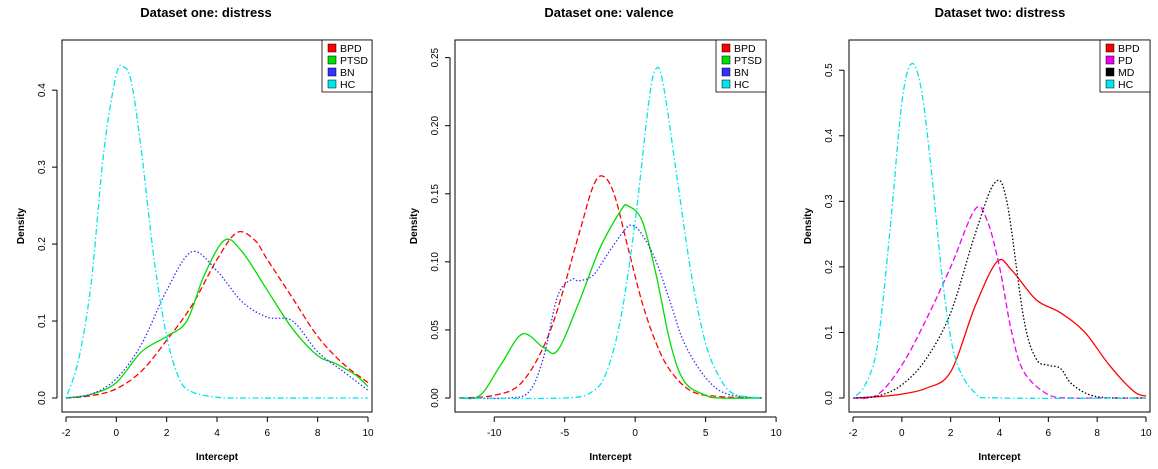  Describe the element at coordinates (435, 126) in the screenshot. I see `y-tick-label: 0.20` at that location.